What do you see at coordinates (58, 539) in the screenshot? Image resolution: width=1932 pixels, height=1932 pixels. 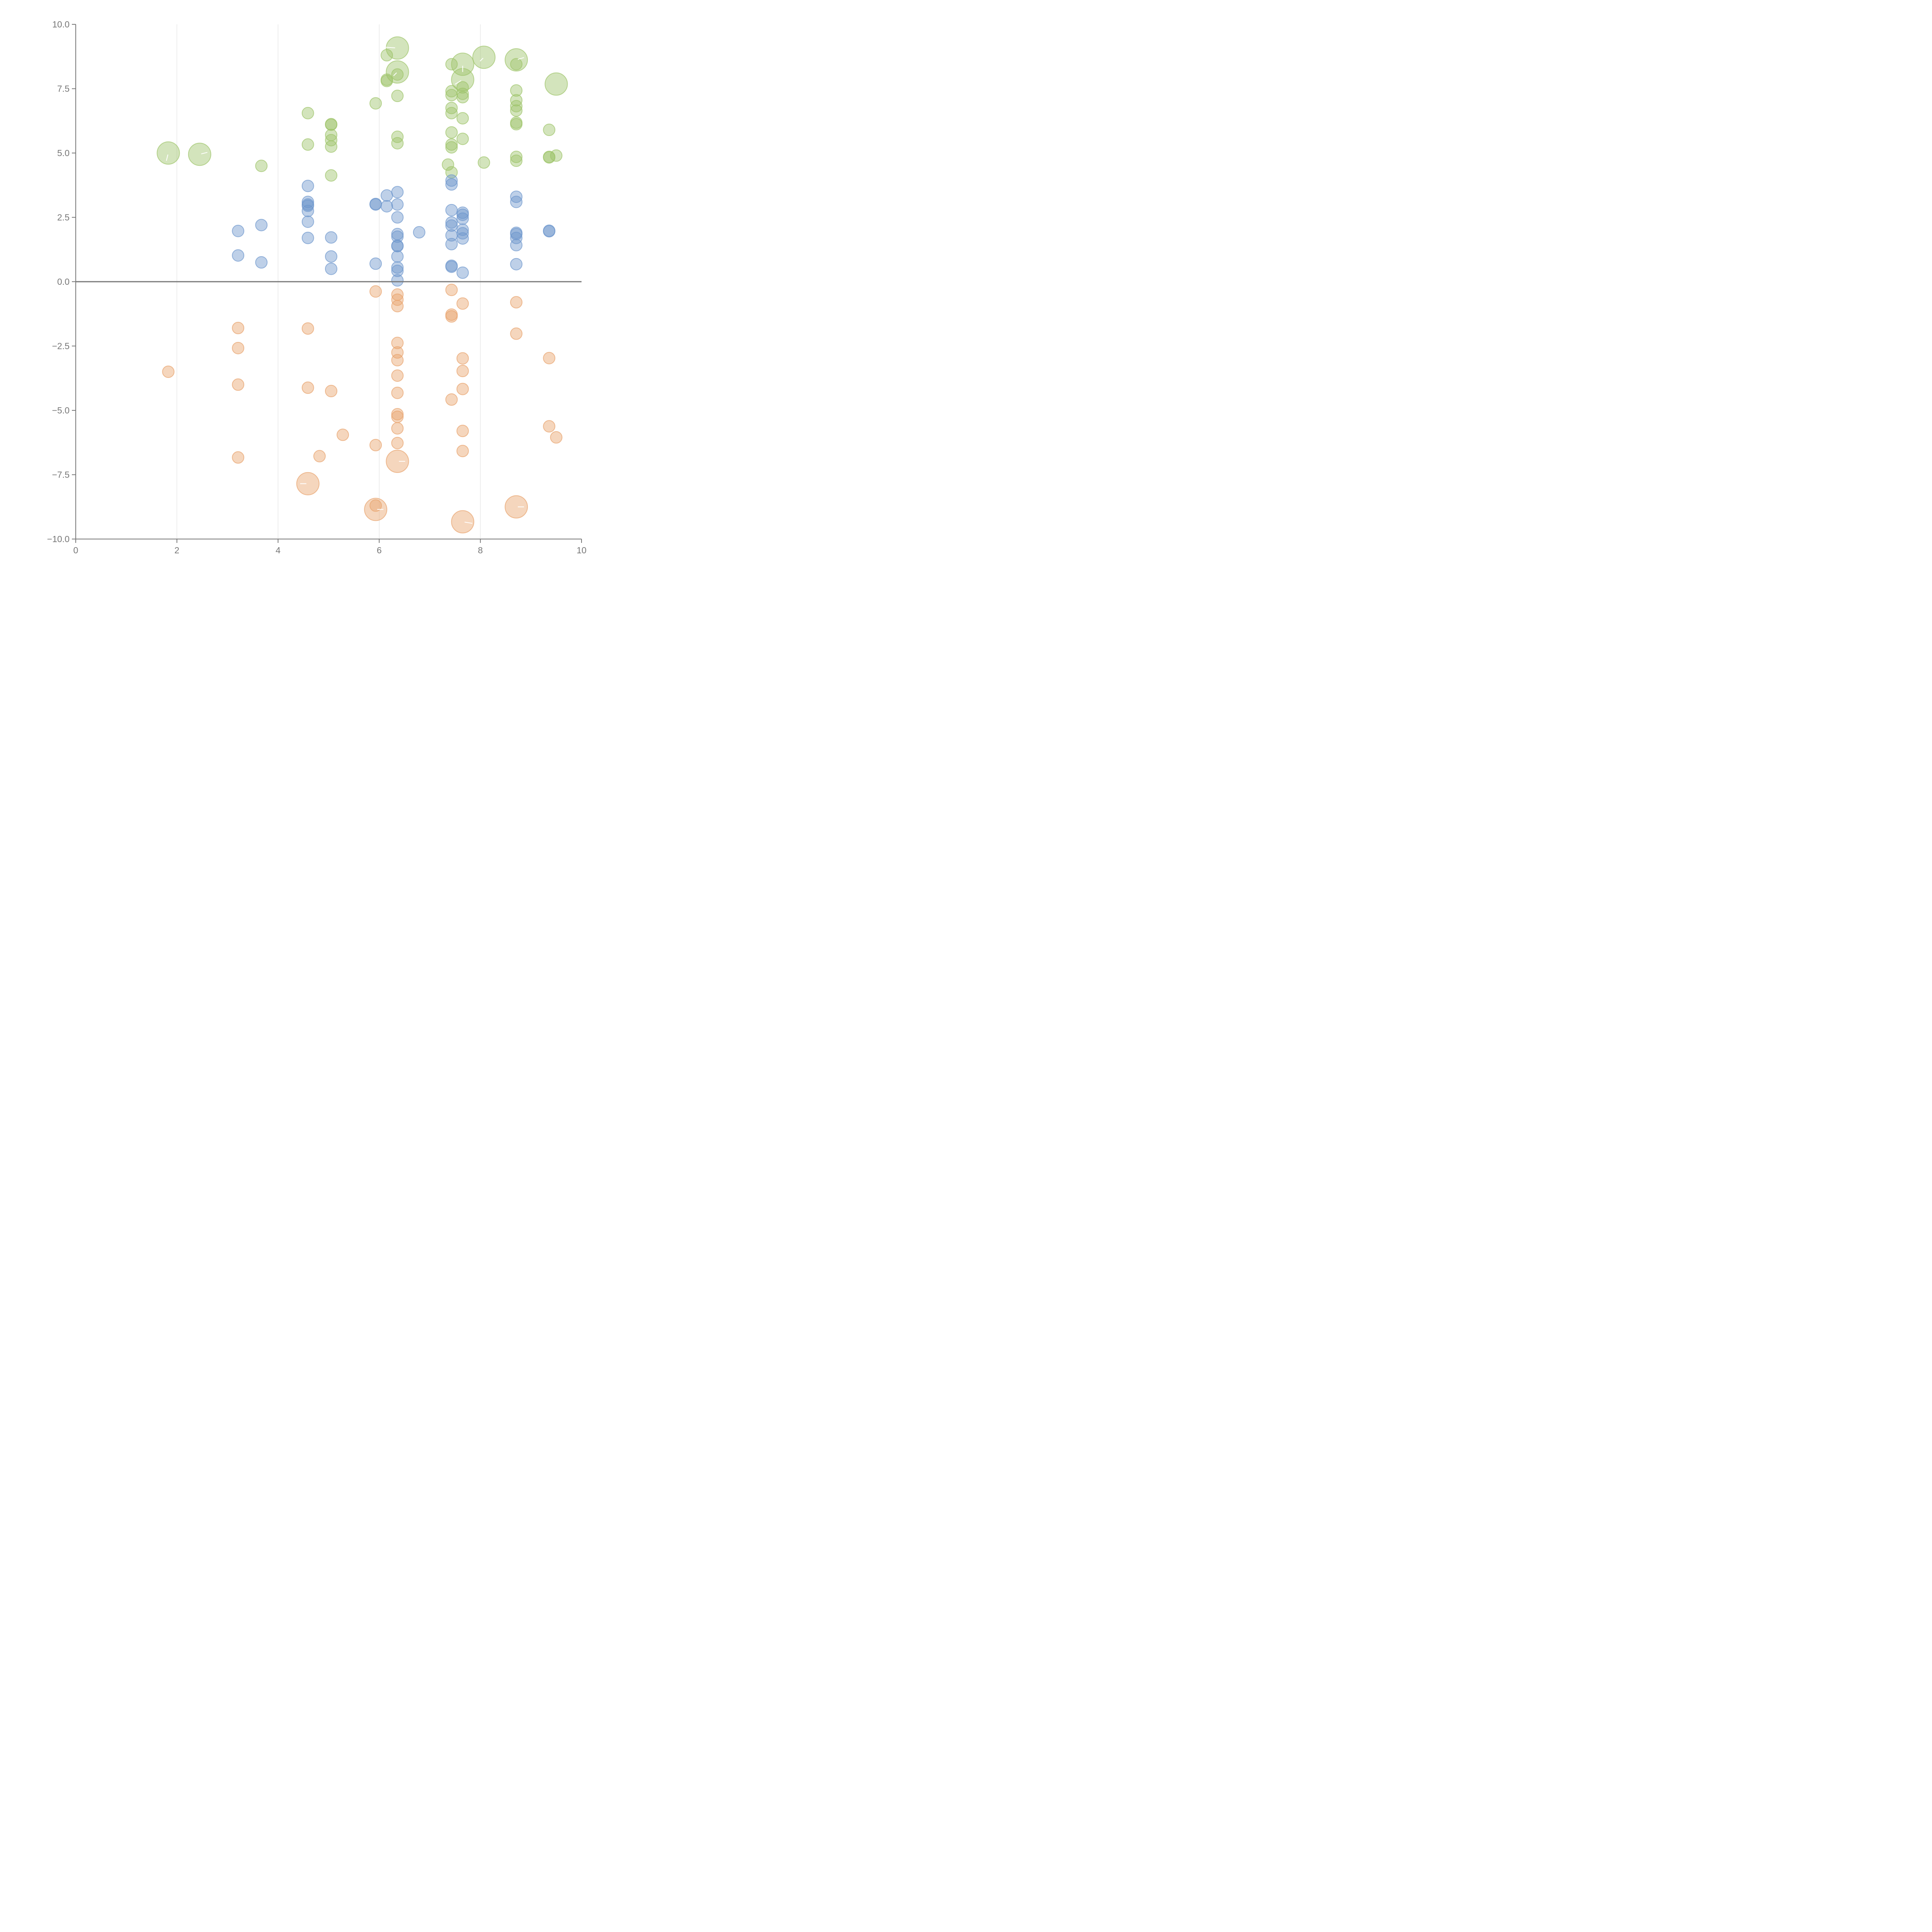 I see `y-tick-label: −10.0` at bounding box center [58, 539].